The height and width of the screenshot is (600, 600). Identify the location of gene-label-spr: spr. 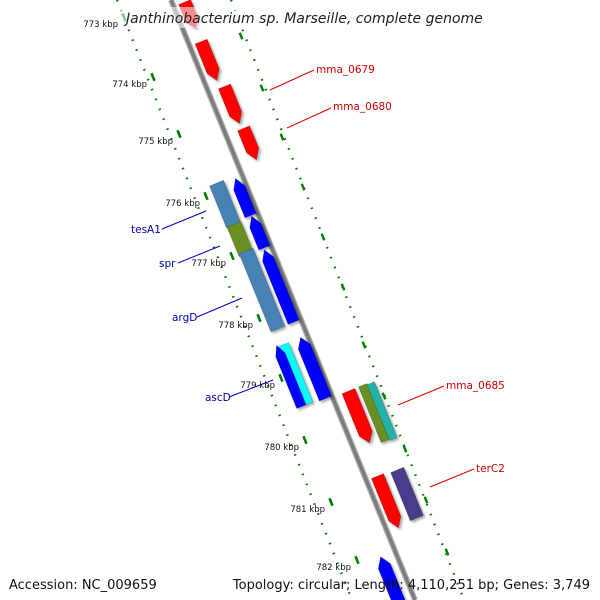
(167, 264).